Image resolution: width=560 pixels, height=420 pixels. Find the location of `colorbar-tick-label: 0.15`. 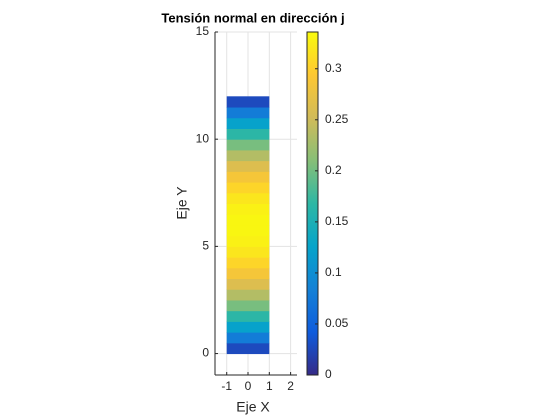

colorbar-tick-label: 0.15 is located at coordinates (337, 221).